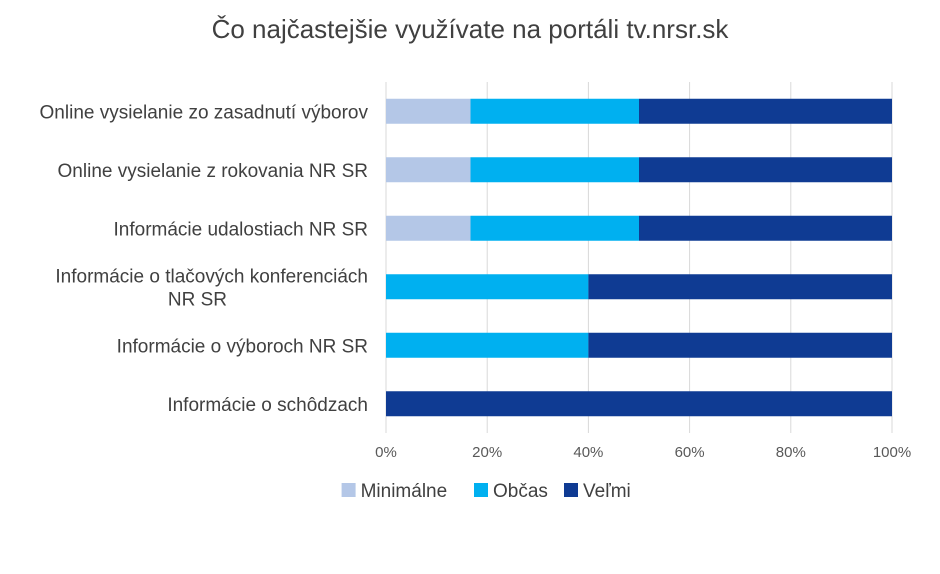 This screenshot has width=940, height=574. What do you see at coordinates (211, 276) in the screenshot?
I see `category-label-line: Informácie o tlačových konferenciách` at bounding box center [211, 276].